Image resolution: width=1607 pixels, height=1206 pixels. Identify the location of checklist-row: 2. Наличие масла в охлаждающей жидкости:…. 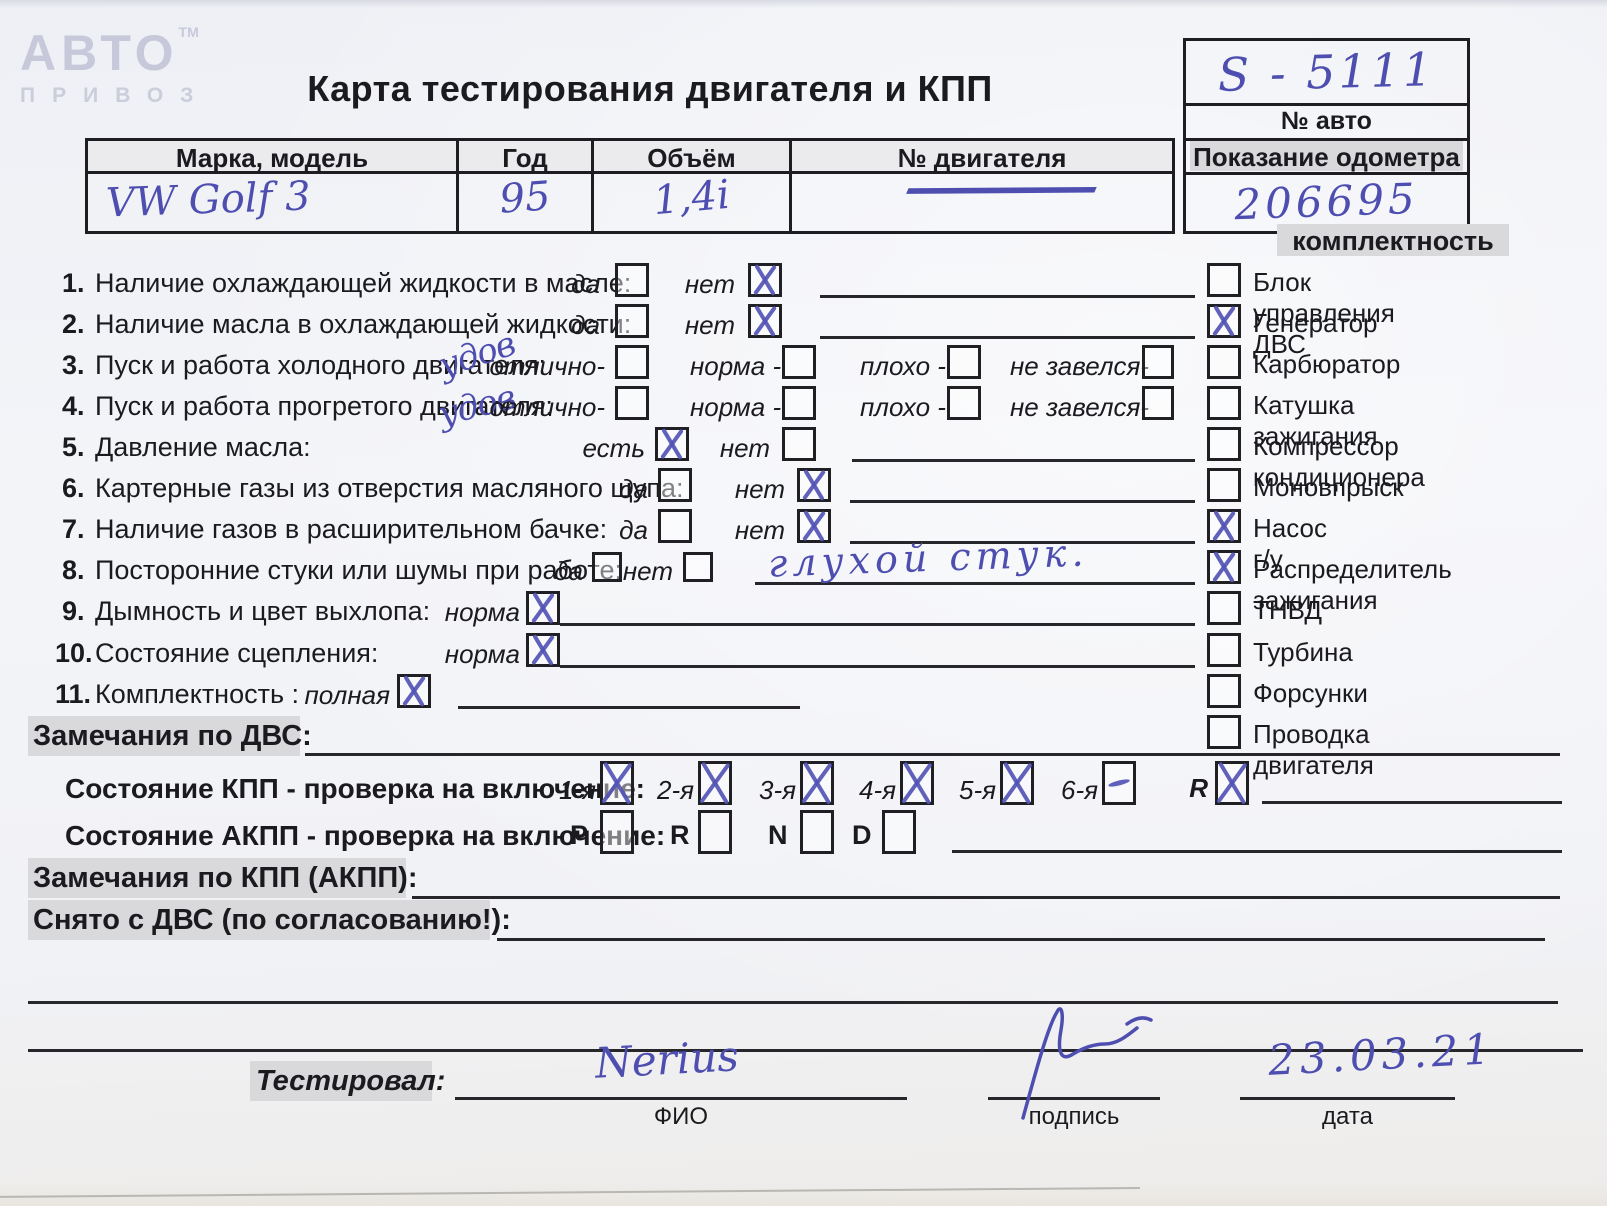
(803, 324).